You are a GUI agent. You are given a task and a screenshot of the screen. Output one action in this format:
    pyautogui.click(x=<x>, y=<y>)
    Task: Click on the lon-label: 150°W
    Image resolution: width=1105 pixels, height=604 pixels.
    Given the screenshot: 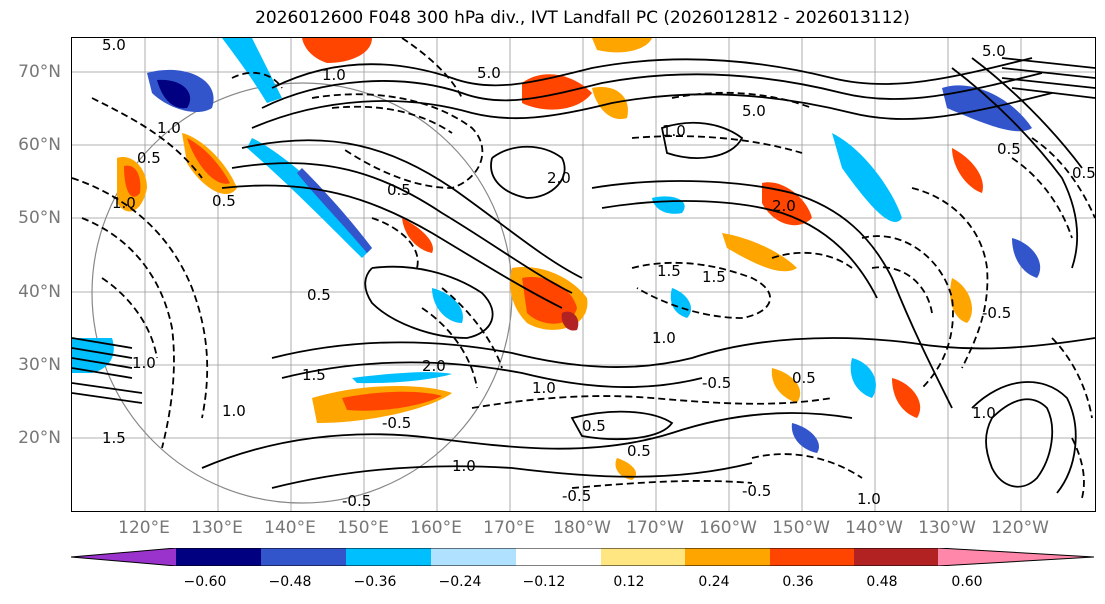 What is the action you would take?
    pyautogui.click(x=801, y=528)
    